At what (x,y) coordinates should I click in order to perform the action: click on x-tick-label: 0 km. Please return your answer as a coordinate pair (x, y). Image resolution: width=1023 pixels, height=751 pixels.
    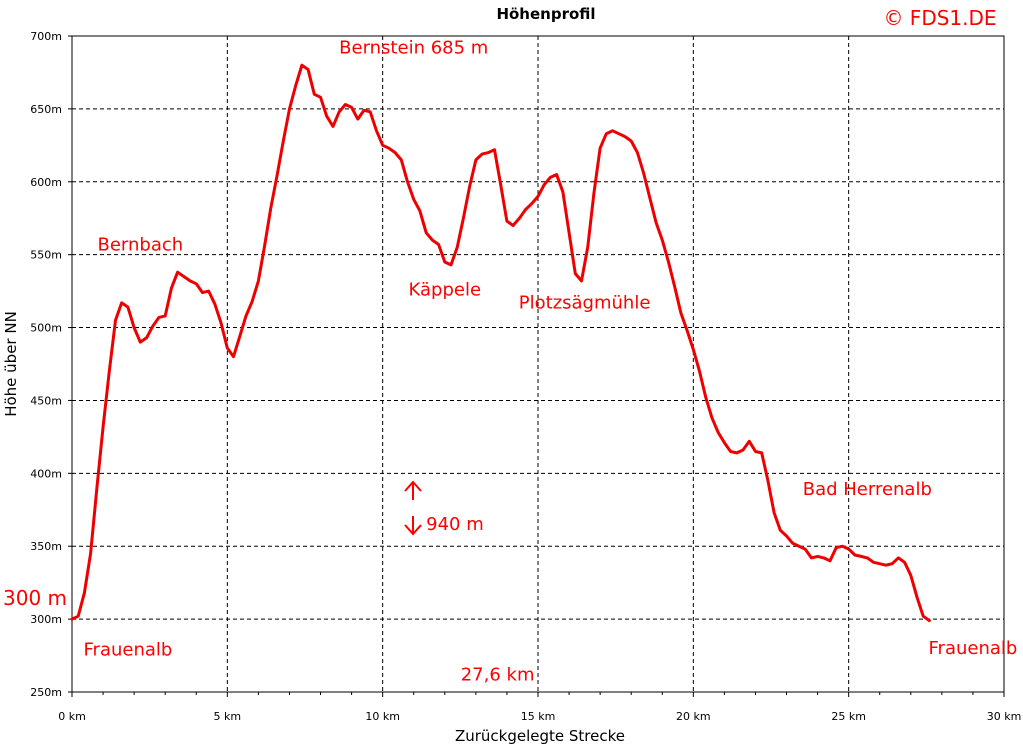
    Looking at the image, I should click on (72, 716).